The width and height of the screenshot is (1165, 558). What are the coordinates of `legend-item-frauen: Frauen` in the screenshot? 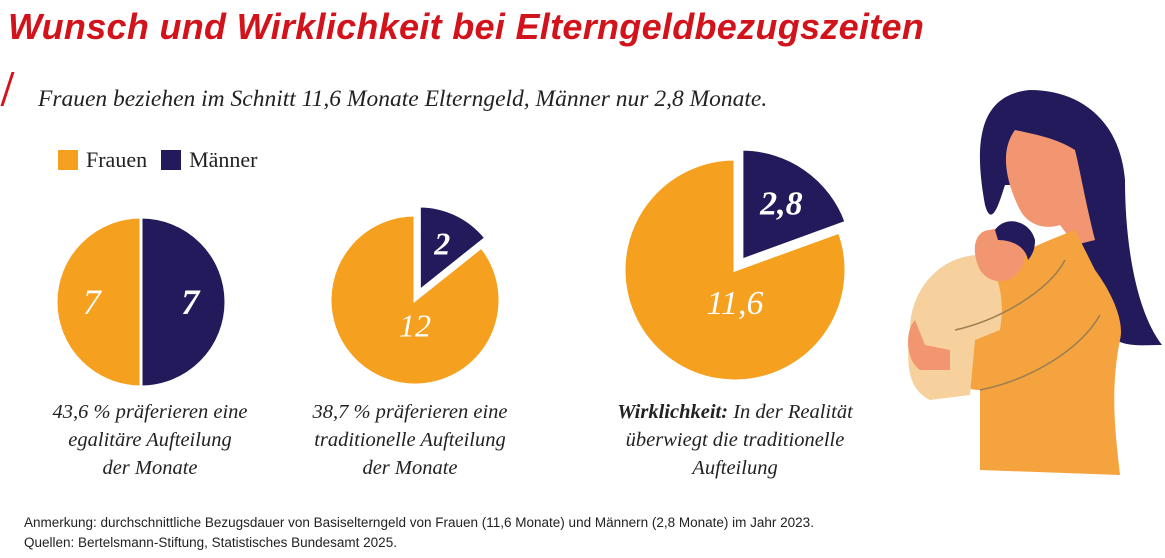 It's located at (102, 160).